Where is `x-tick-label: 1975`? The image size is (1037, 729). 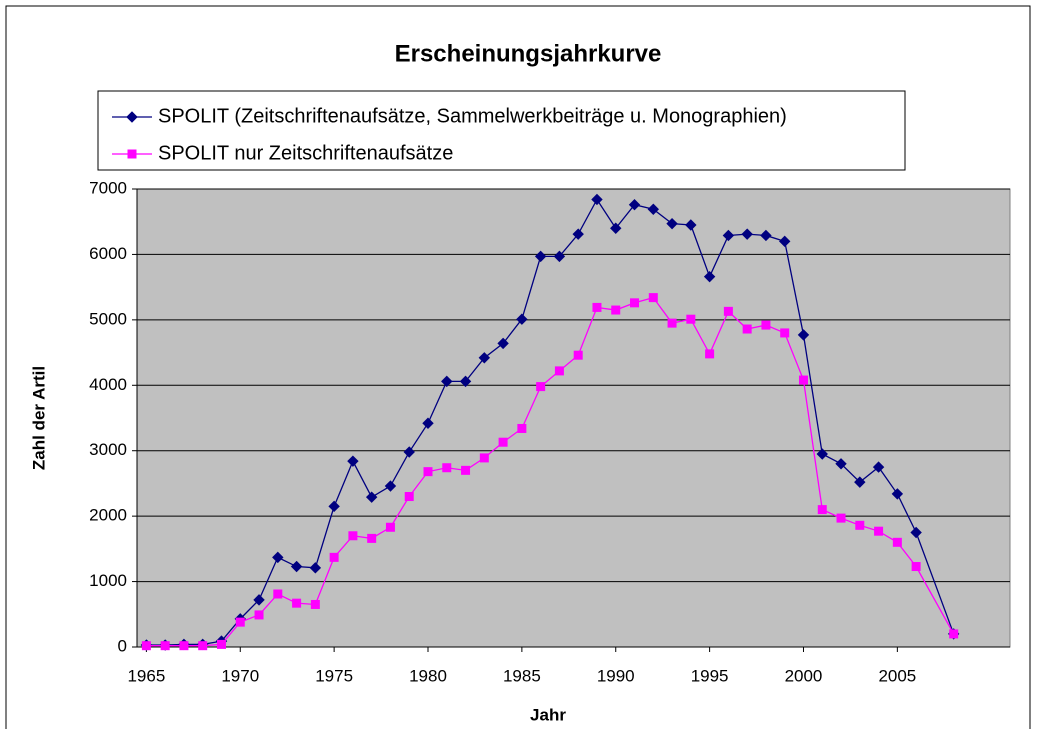
x-tick-label: 1975 is located at coordinates (334, 675).